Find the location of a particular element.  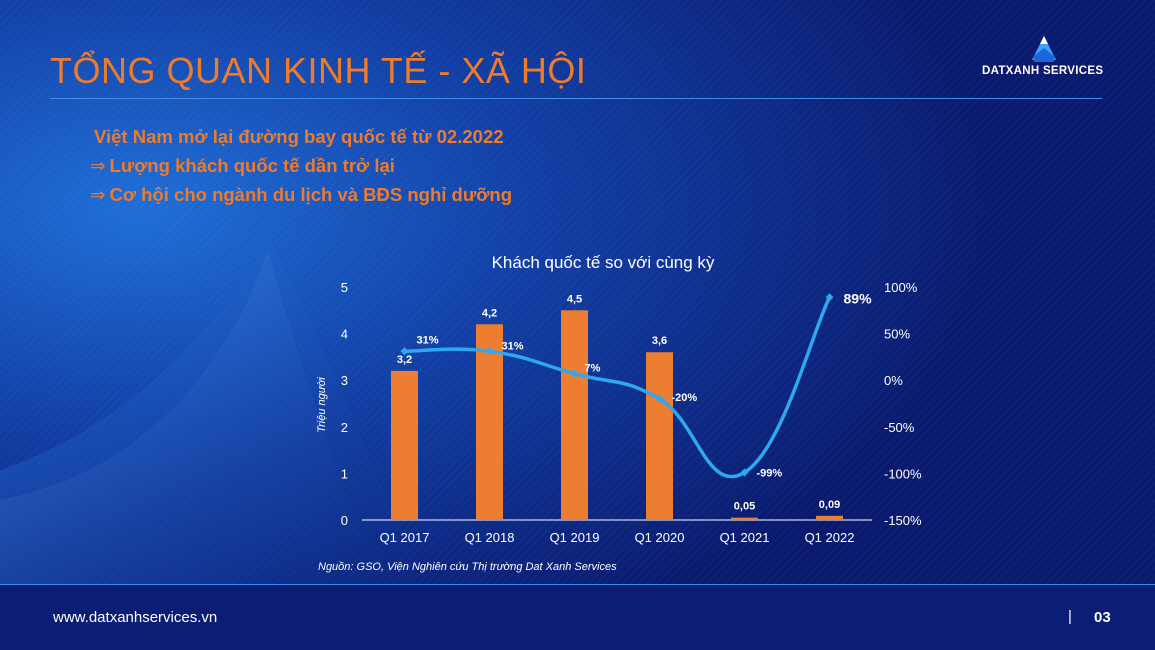

bullet-item: ⇒ Lượng khách quốc tế dần trở lại is located at coordinates (301, 165).